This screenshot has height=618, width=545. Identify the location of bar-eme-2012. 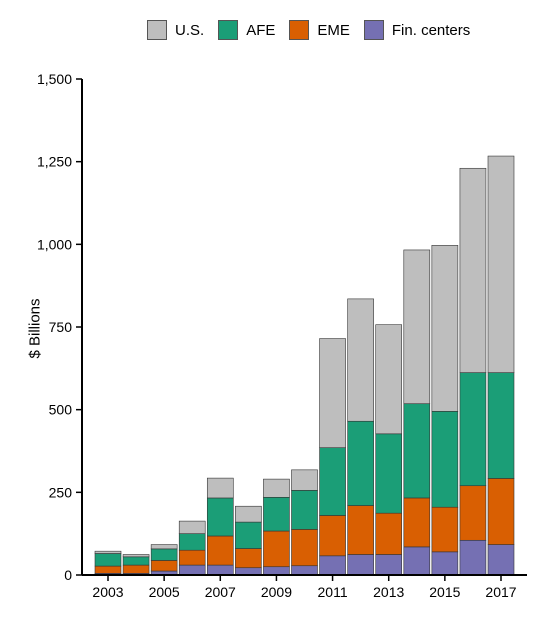
(360, 530).